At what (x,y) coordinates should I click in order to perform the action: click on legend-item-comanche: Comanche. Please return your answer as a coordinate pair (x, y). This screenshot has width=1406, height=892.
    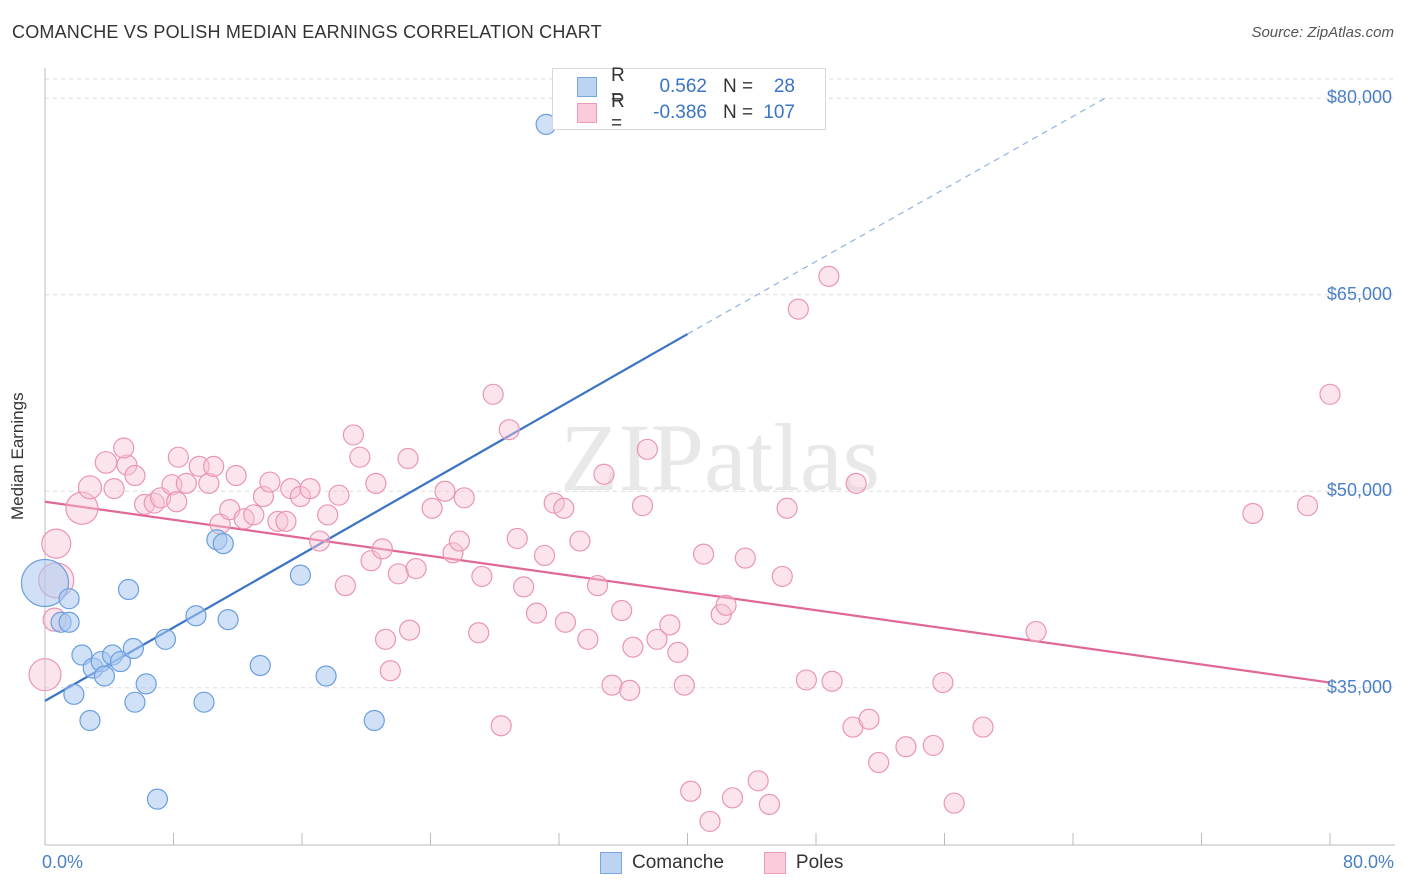
    Looking at the image, I should click on (662, 863).